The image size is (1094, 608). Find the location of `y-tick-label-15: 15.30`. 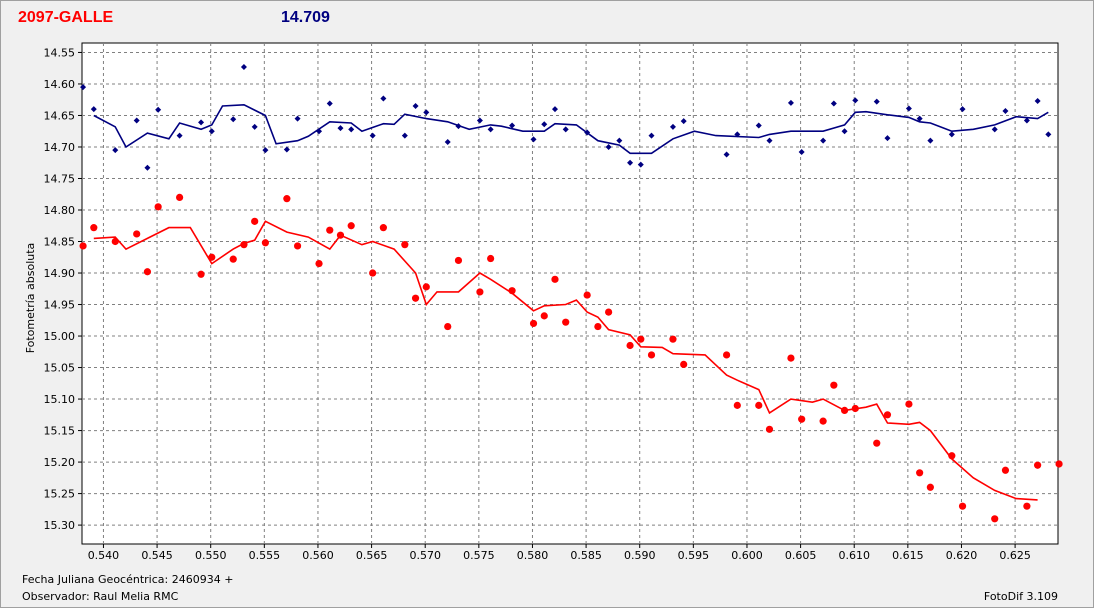

y-tick-label-15: 15.30 is located at coordinates (60, 525).